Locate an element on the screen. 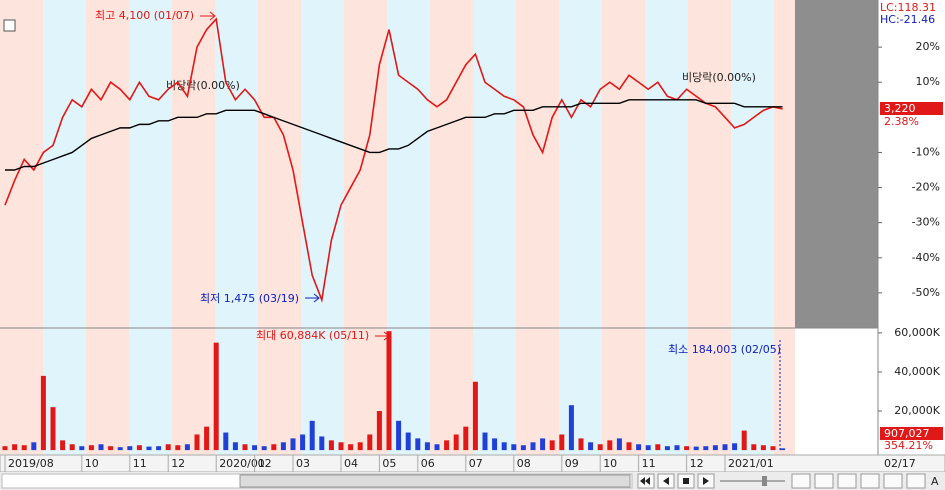 The width and height of the screenshot is (945, 490). y-tick-label: -40% is located at coordinates (926, 257).